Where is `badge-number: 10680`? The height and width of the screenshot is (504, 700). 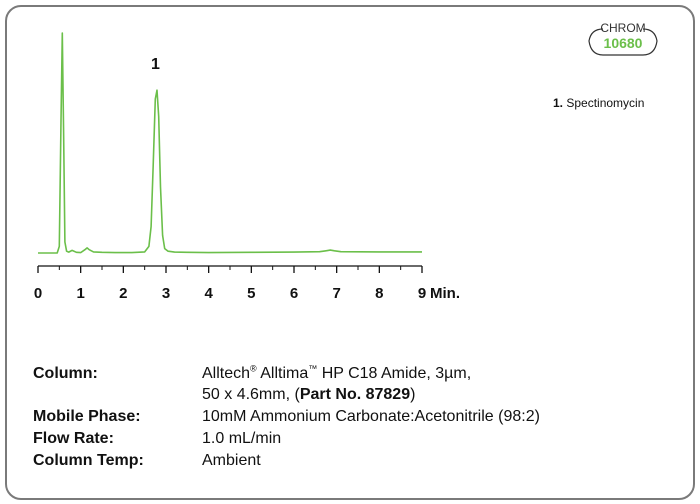 badge-number: 10680 is located at coordinates (623, 43).